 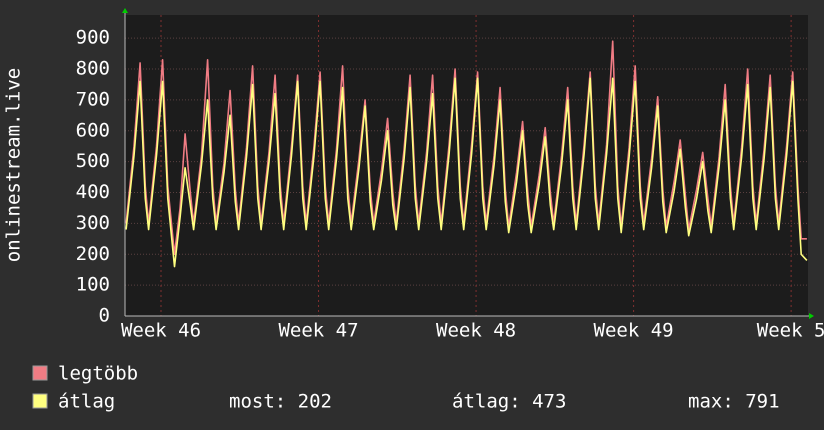 I want to click on y-axis-label: onlinestream.live, so click(x=14, y=165).